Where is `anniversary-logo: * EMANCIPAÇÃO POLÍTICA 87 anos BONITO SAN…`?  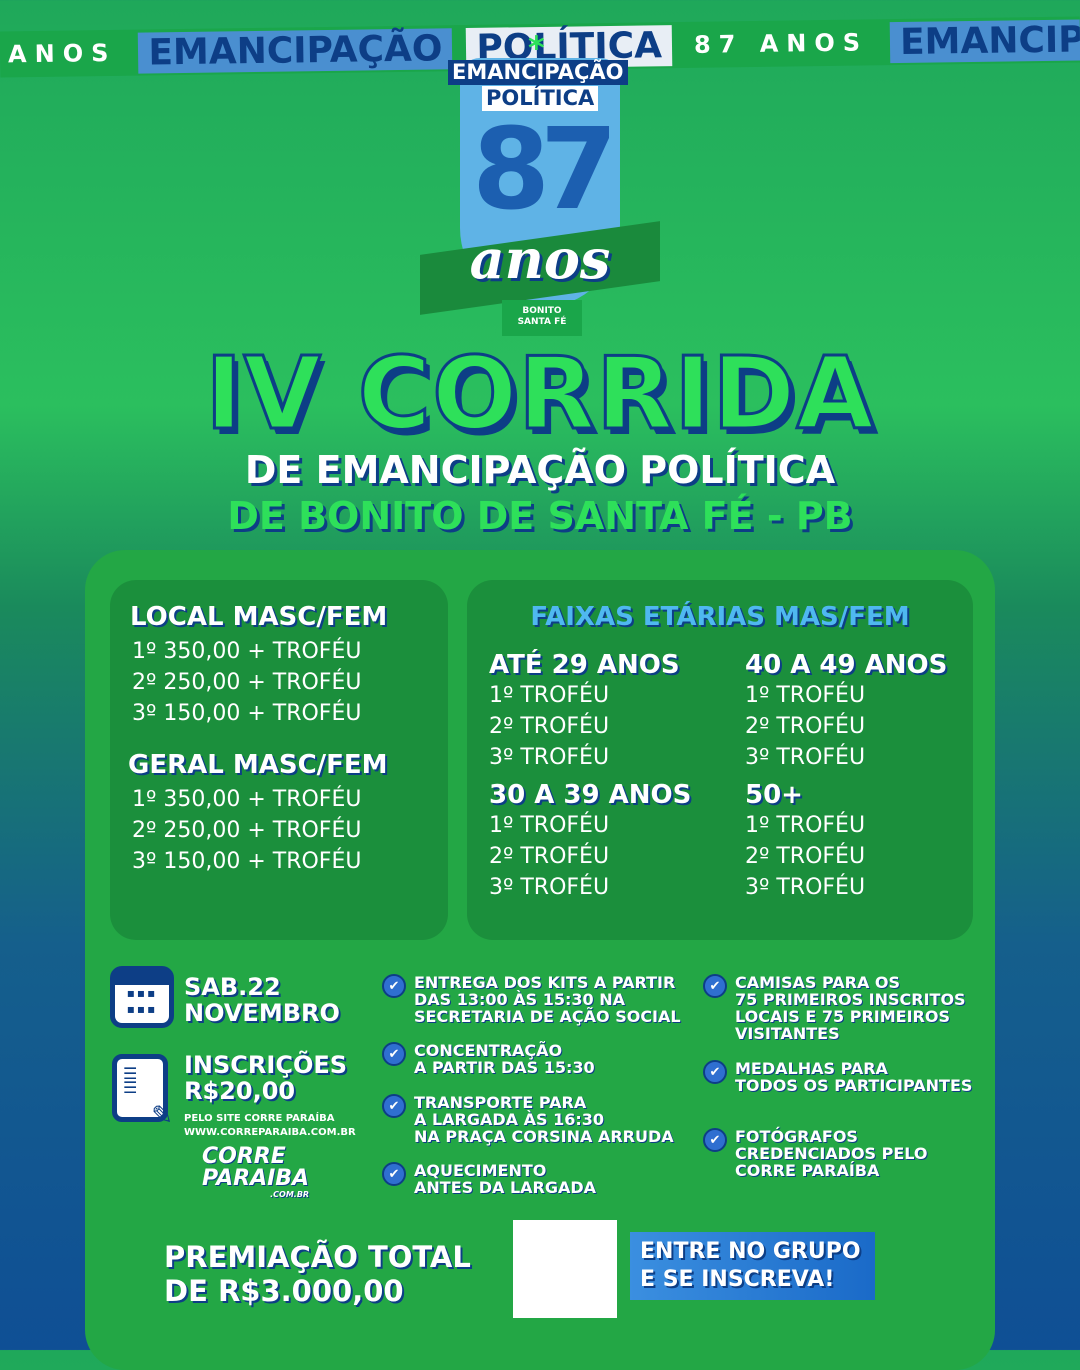 anniversary-logo: * EMANCIPAÇÃO POLÍTICA 87 anos BONITO SAN… is located at coordinates (540, 185).